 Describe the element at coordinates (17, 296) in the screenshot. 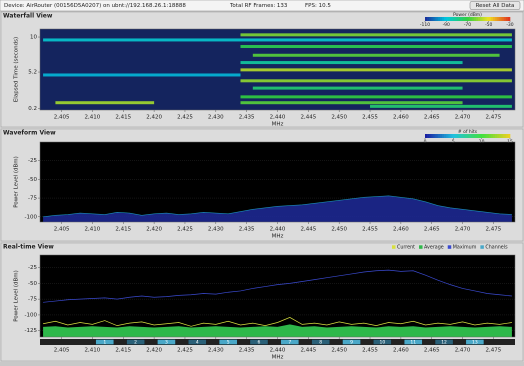

I see `y-axis-label: Power Level (dBm)` at that location.